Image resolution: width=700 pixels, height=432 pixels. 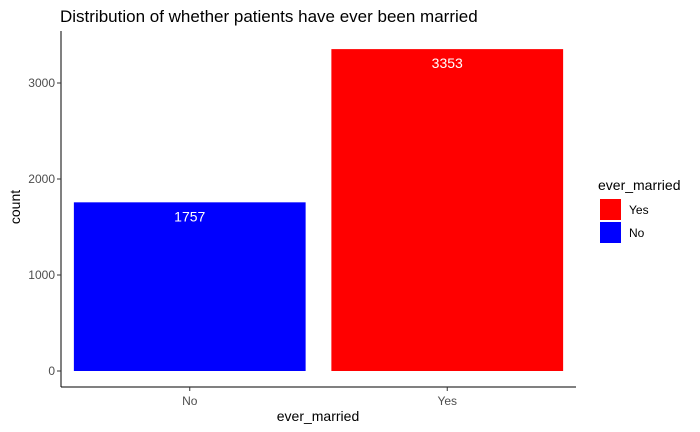 I want to click on x-axis: No Yes, so click(x=318, y=397).